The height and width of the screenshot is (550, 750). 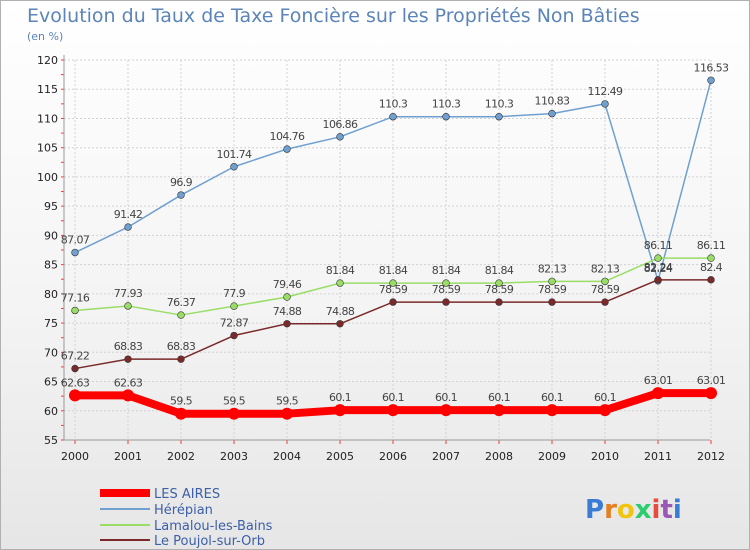 What do you see at coordinates (181, 302) in the screenshot?
I see `data-label: 76.37` at bounding box center [181, 302].